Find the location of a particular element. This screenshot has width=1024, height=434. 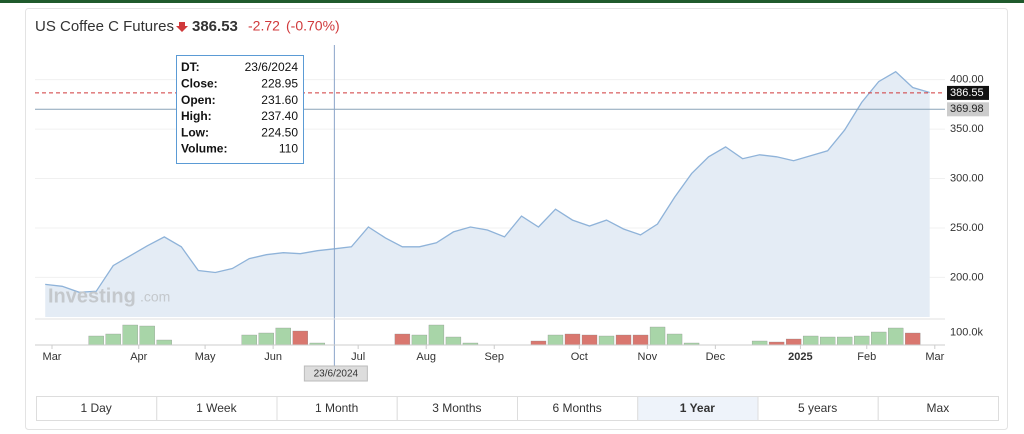

y-tick-label: 100.0k is located at coordinates (967, 332).